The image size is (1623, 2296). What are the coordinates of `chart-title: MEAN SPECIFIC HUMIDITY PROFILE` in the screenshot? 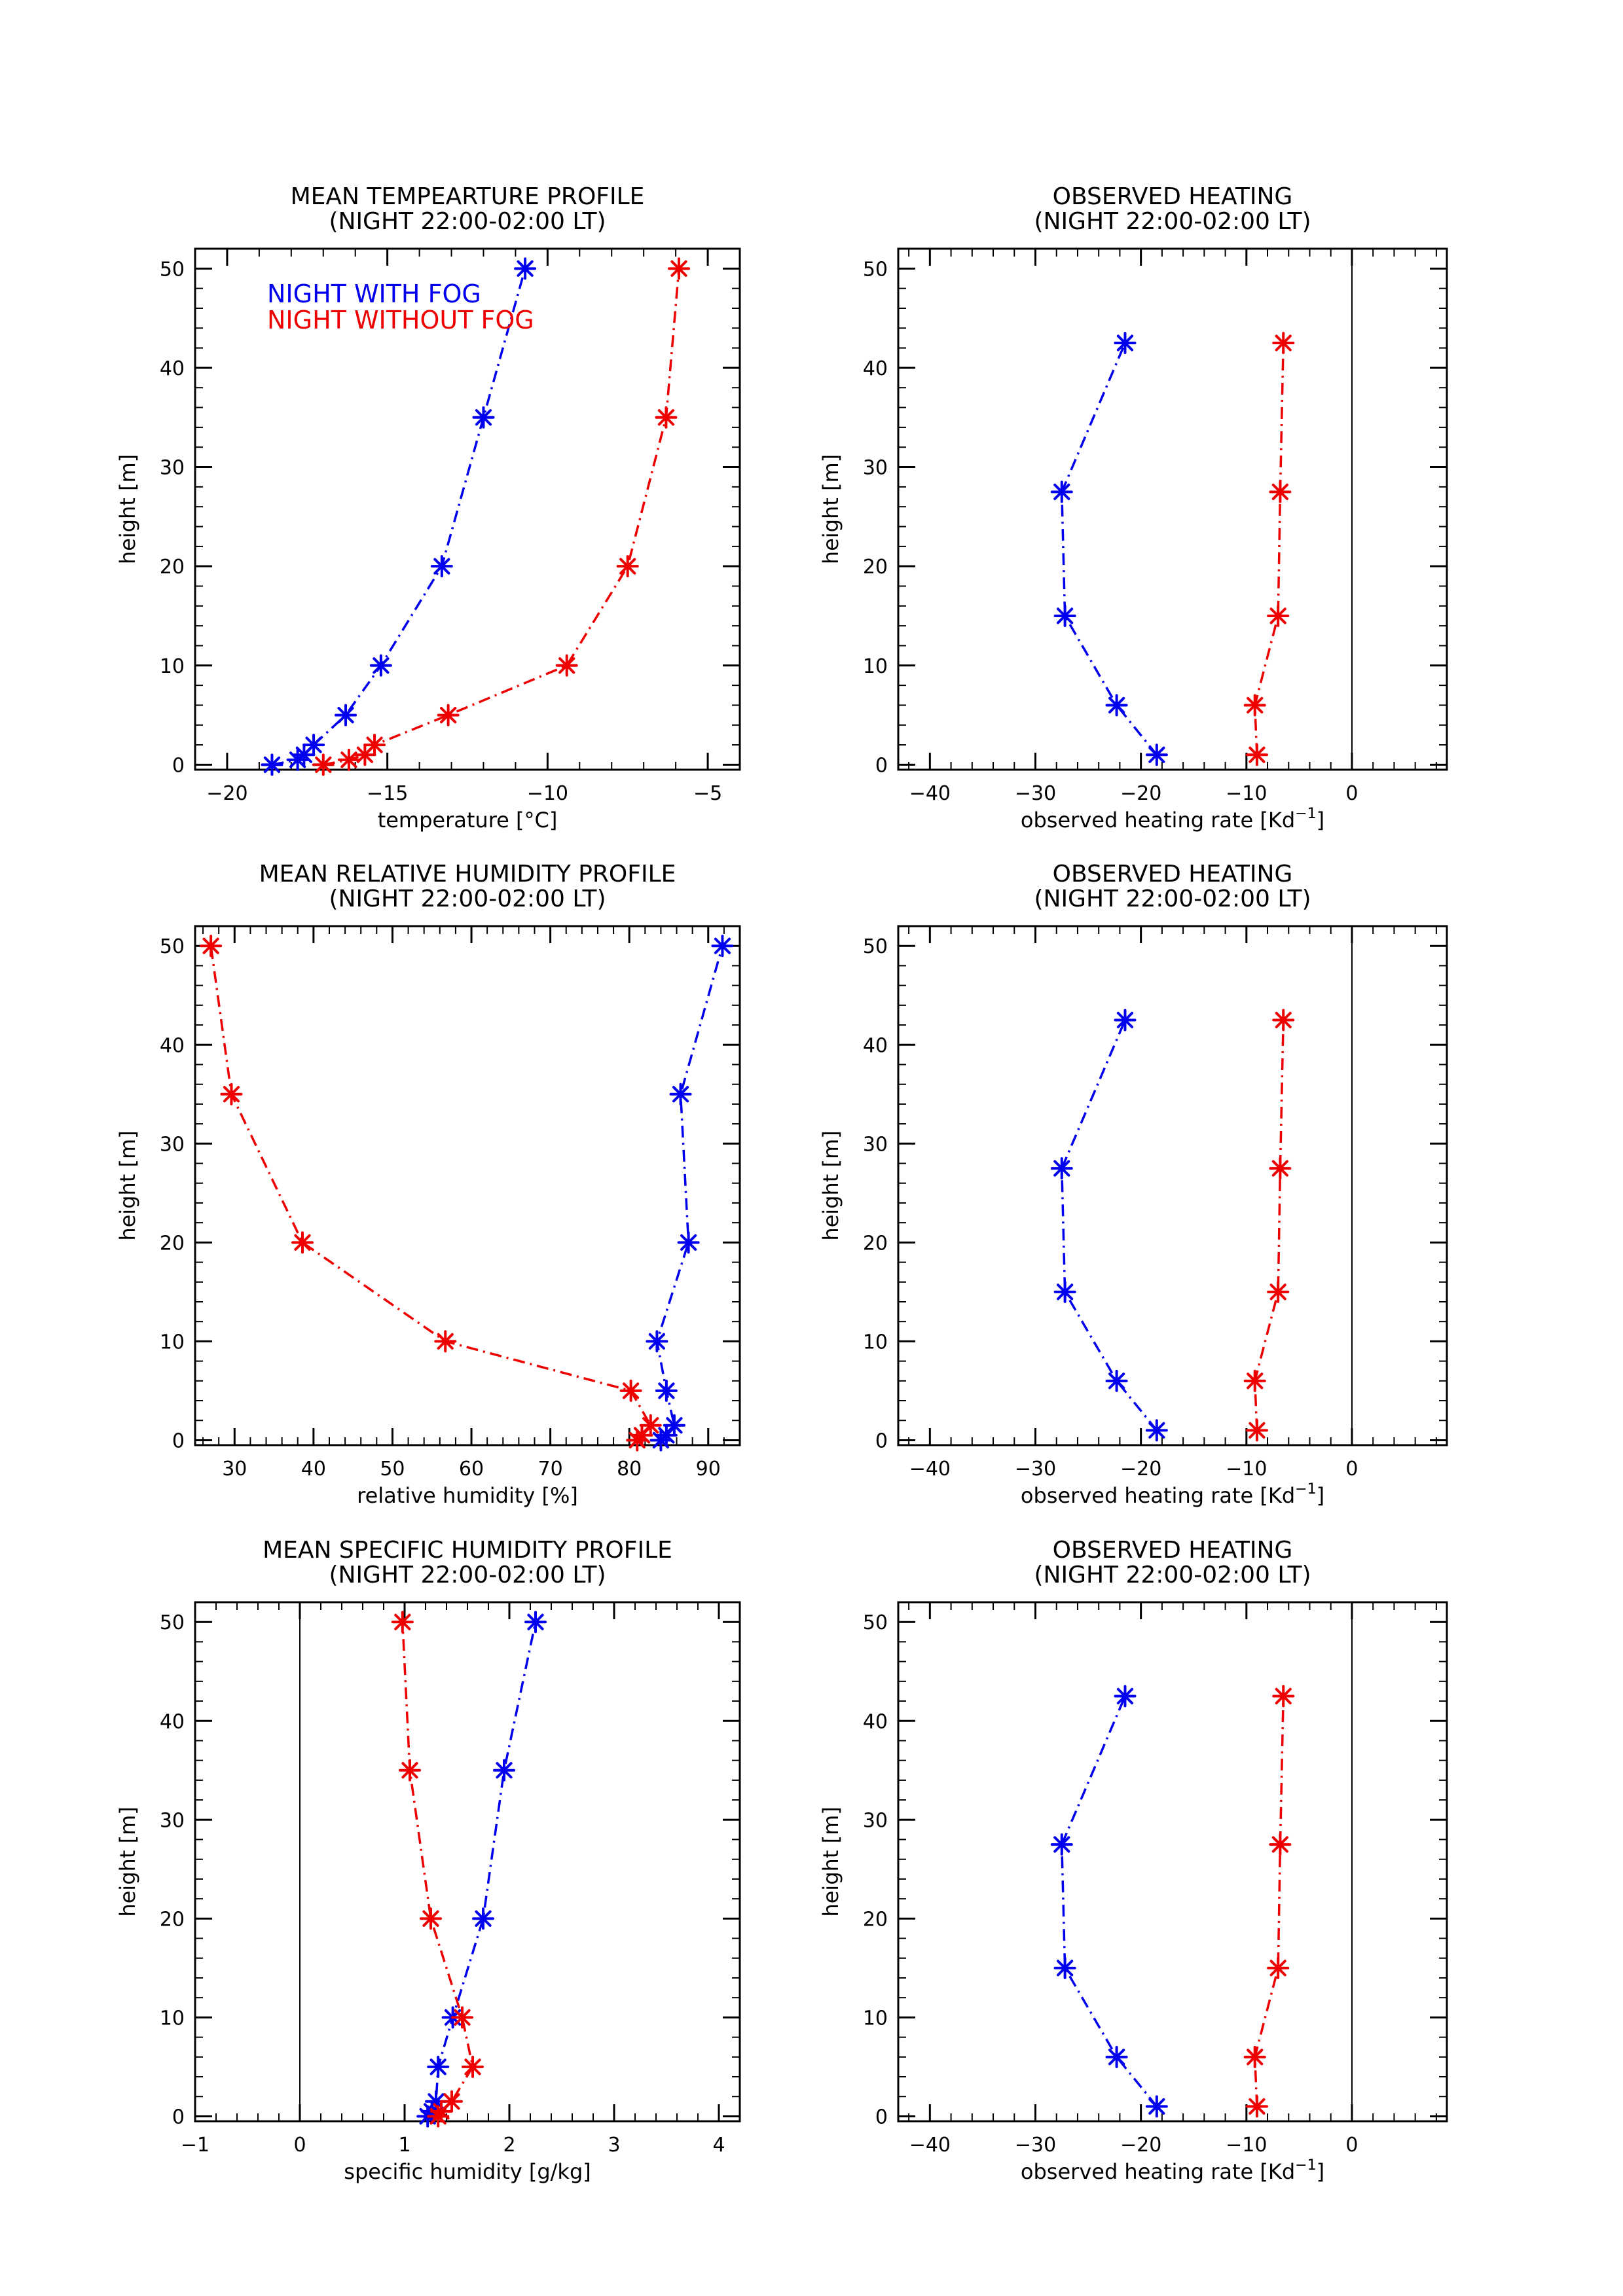 It's located at (467, 1550).